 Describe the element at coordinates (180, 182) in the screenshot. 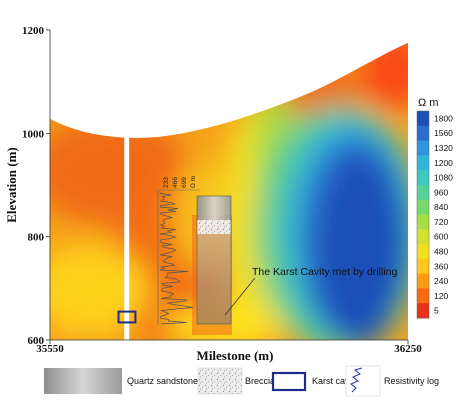

I see `log-scale-labels: 233 466 699 Ω m` at that location.